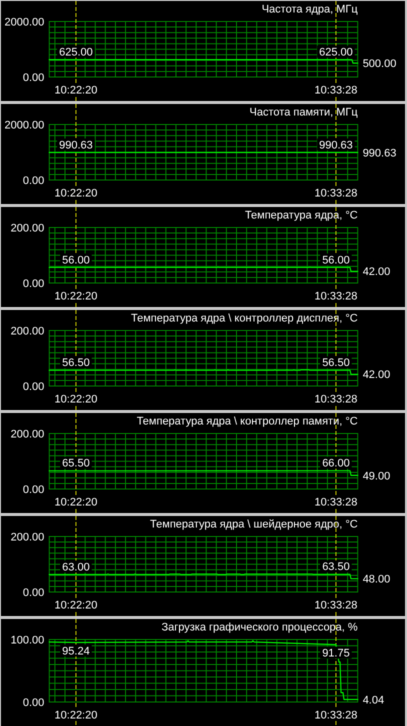 The height and width of the screenshot is (726, 407). I want to click on data-label: 63.00, so click(76, 567).